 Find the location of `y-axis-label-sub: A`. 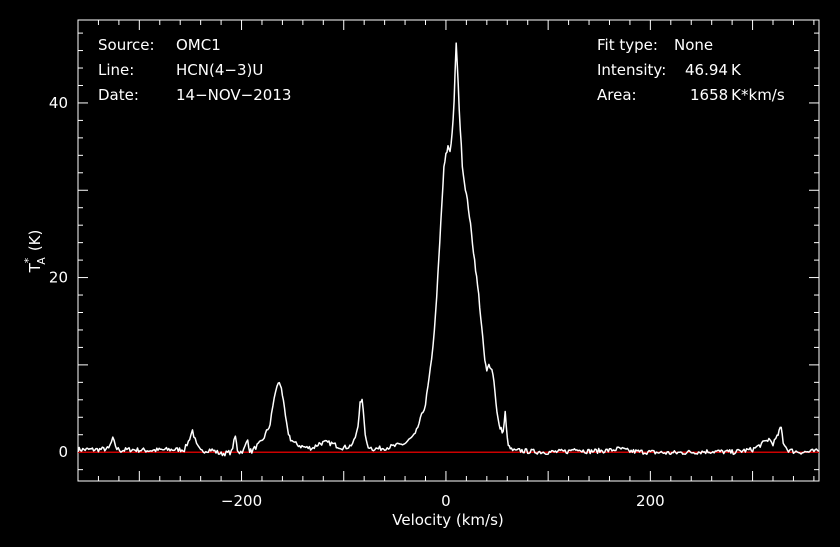

y-axis-label-sub: A is located at coordinates (41, 261).